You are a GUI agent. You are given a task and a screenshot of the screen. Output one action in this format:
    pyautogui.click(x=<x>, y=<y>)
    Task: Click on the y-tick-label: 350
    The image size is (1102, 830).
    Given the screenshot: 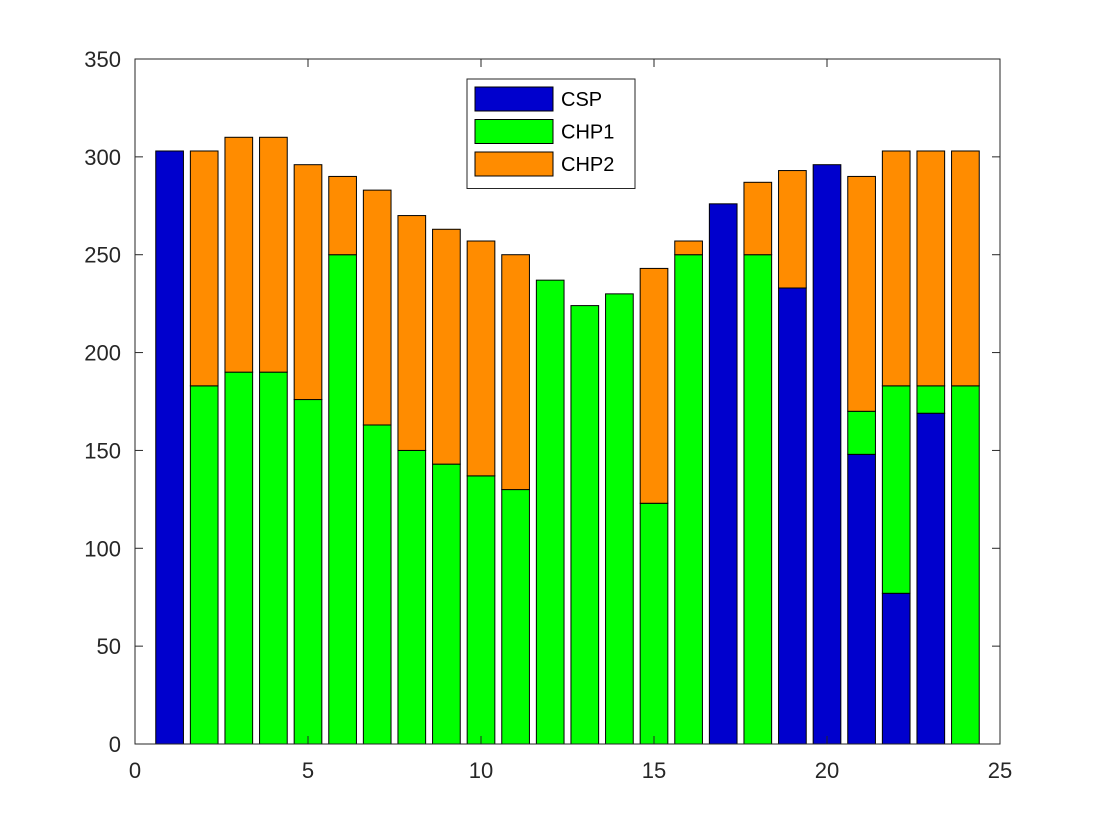 What is the action you would take?
    pyautogui.click(x=102, y=59)
    